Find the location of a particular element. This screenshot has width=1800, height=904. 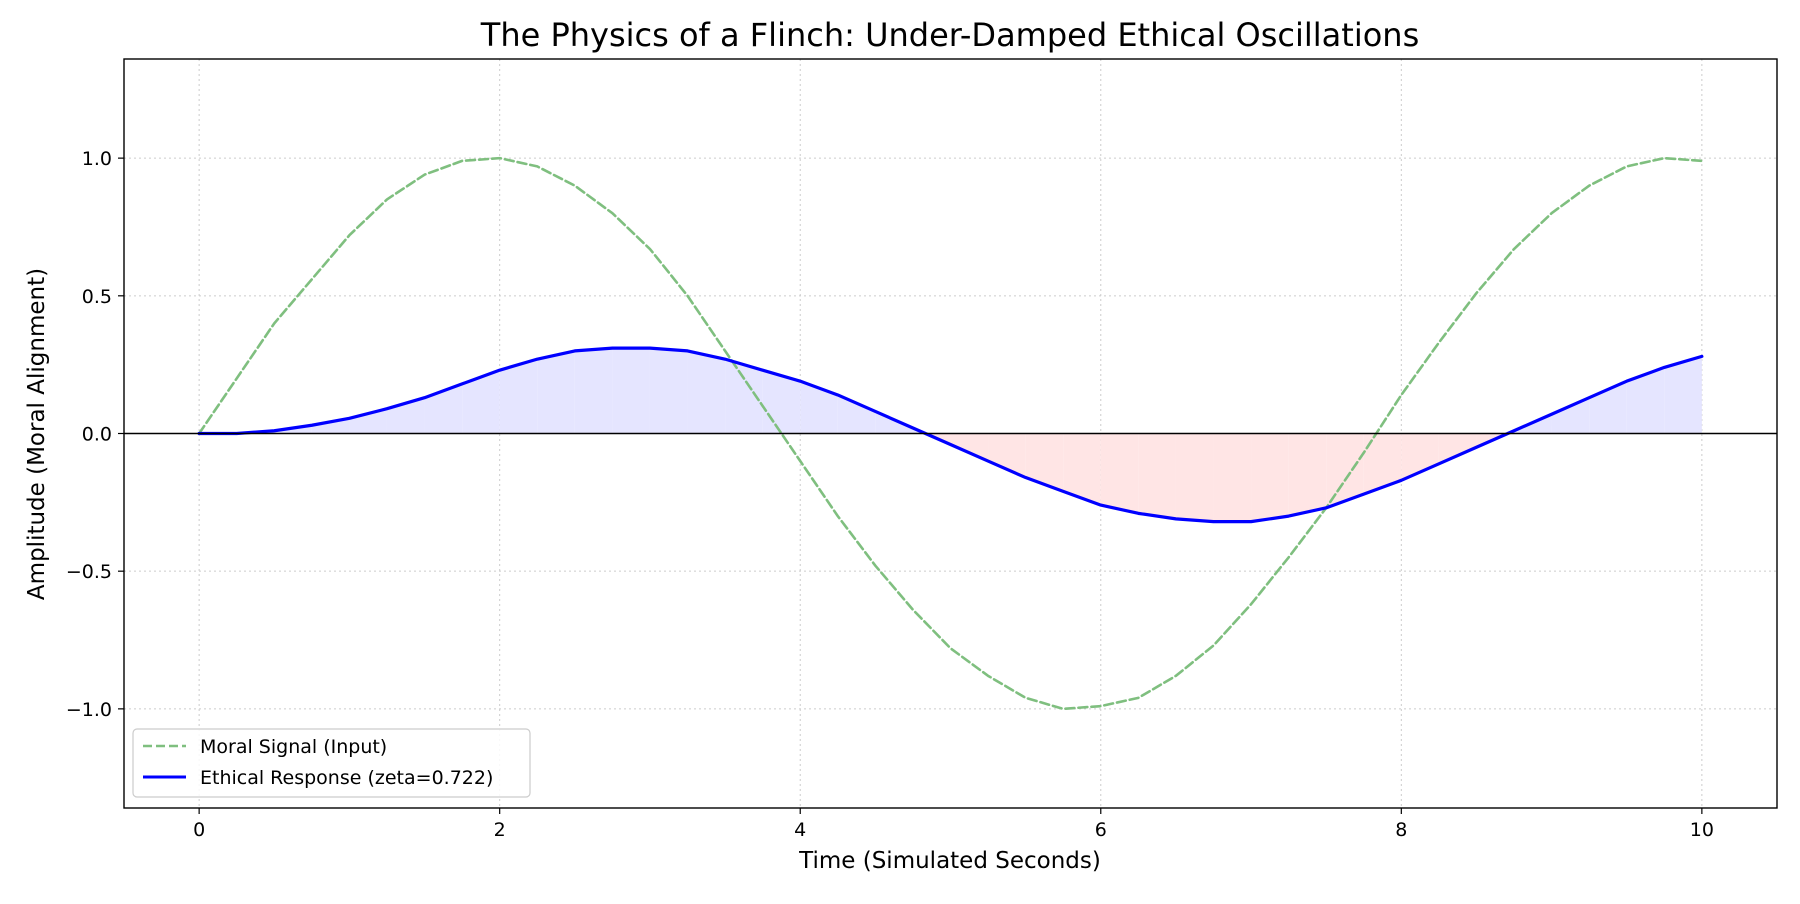

x-tick-label: 0 is located at coordinates (199, 830).